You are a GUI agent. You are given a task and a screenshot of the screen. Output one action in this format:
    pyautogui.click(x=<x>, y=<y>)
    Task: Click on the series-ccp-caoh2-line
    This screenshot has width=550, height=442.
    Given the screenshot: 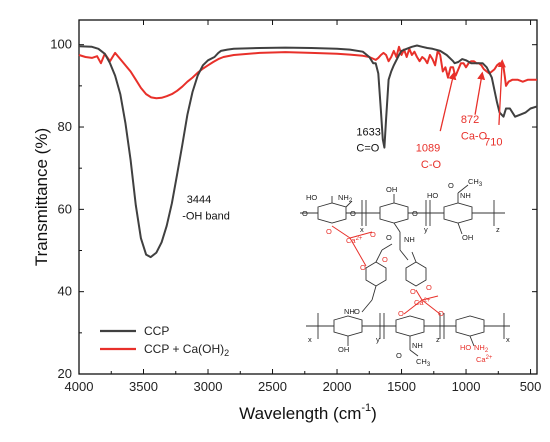 What is the action you would take?
    pyautogui.click(x=307, y=72)
    